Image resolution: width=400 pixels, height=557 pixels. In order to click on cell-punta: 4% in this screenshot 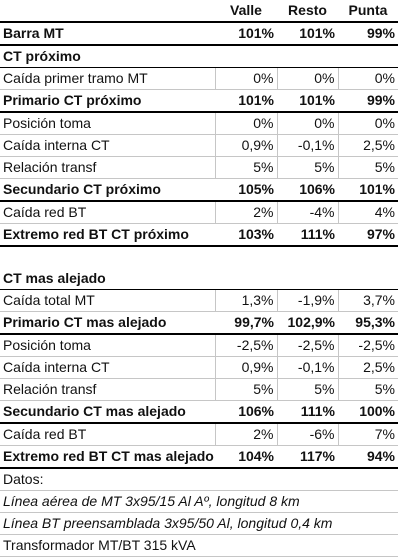, I will do `click(368, 212)`.